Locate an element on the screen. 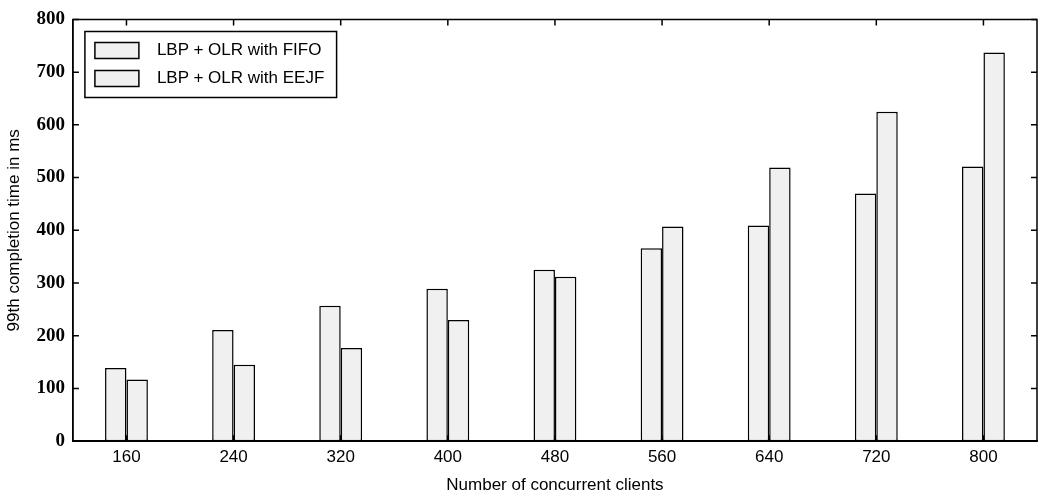 The width and height of the screenshot is (1042, 498). x-tick-label: 480 is located at coordinates (555, 457).